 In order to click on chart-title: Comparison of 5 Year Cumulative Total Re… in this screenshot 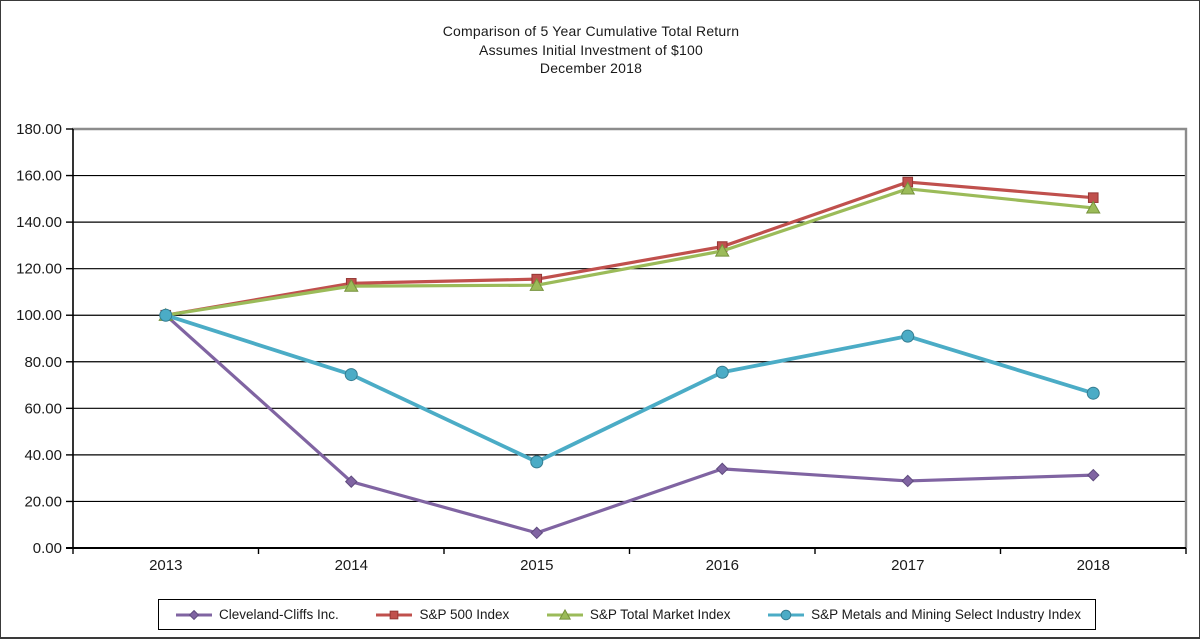, I will do `click(591, 50)`.